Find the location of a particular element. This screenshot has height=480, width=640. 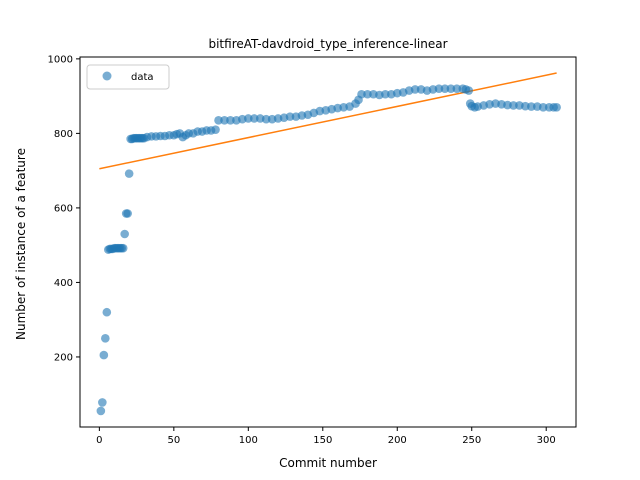

legend-box is located at coordinates (128, 77).